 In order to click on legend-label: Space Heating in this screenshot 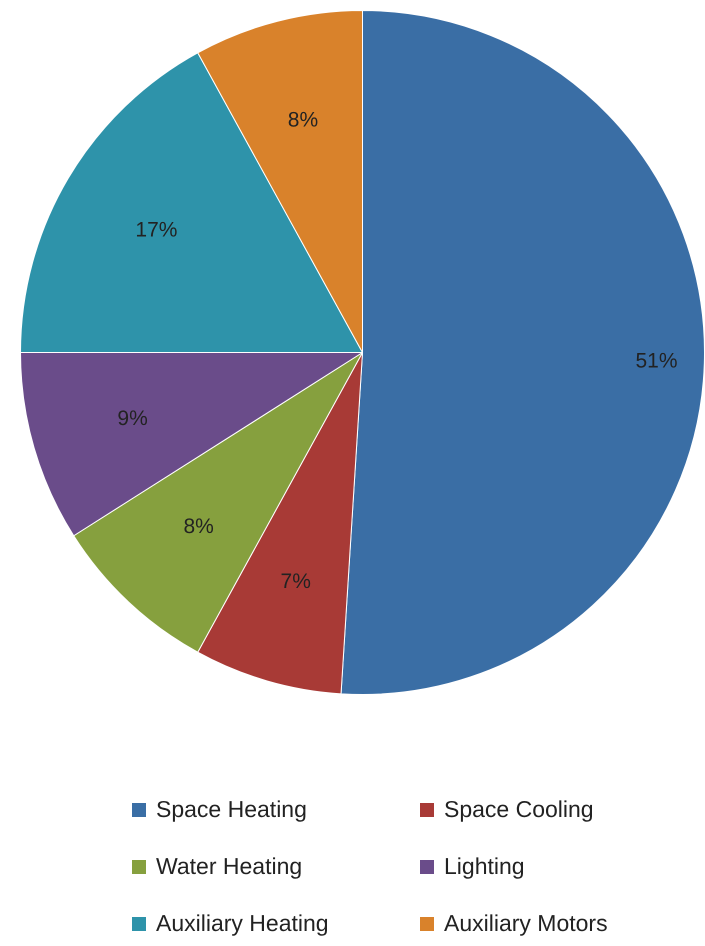, I will do `click(231, 809)`.